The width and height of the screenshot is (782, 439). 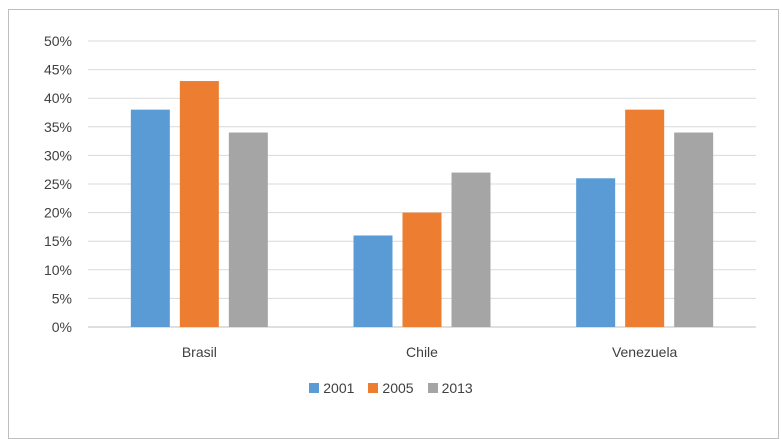 What do you see at coordinates (398, 388) in the screenshot?
I see `legend-label-2005: 2005` at bounding box center [398, 388].